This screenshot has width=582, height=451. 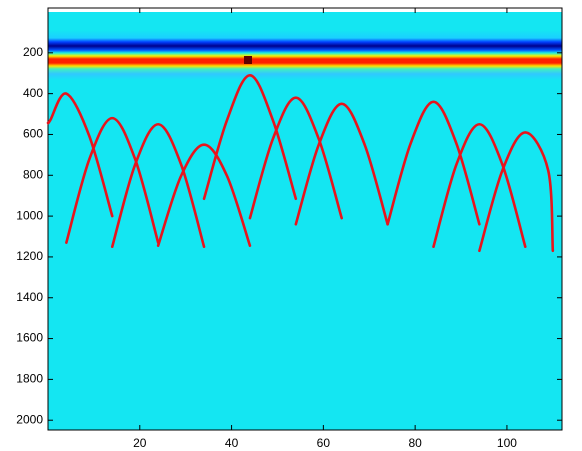 I want to click on y-tick-label: 1200, so click(x=29, y=256).